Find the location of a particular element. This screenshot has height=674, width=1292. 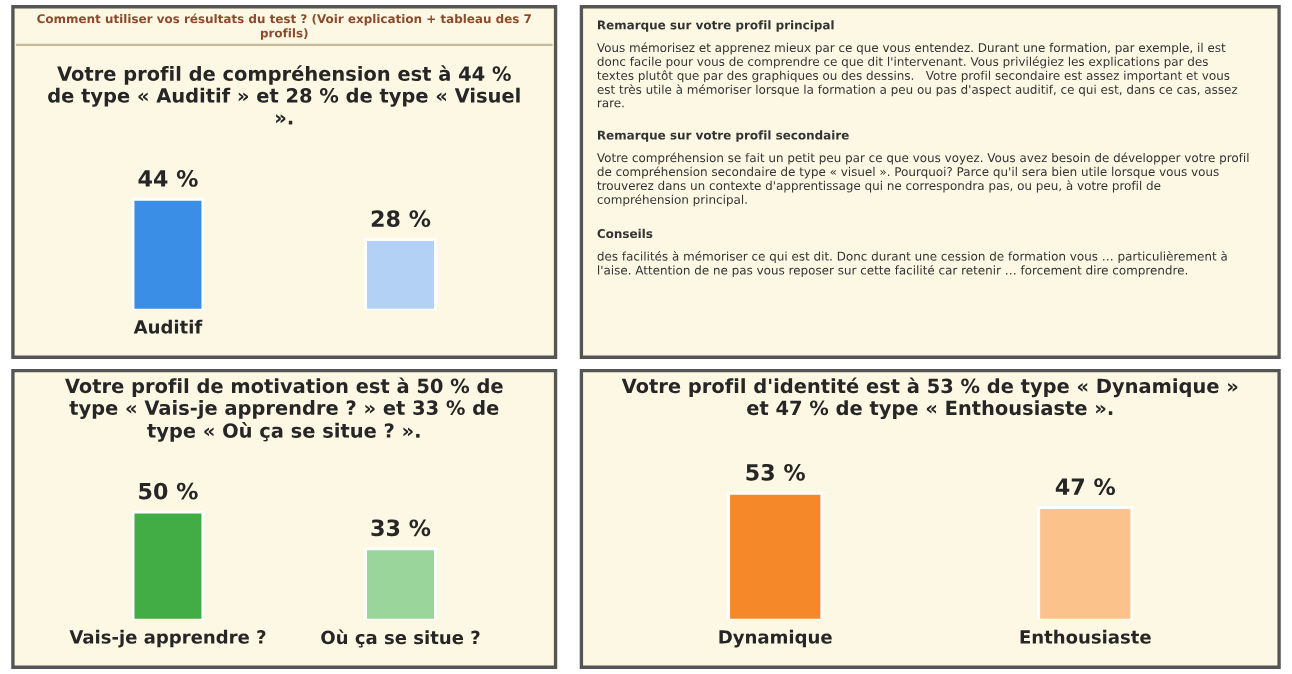

chart-title: Votre profil d'identité est à 53 % de type « Dynamique » et 47 % de type « Enthousiaste ». is located at coordinates (929, 398).